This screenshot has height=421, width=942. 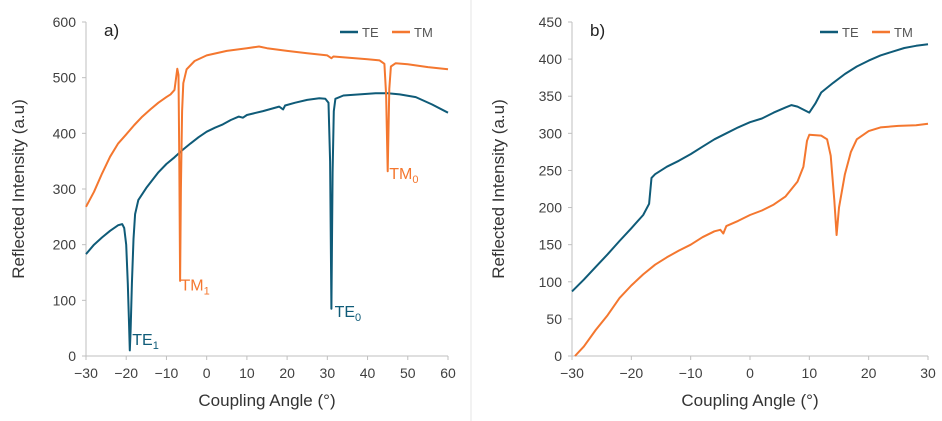 What do you see at coordinates (111, 30) in the screenshot?
I see `panel-label: a)` at bounding box center [111, 30].